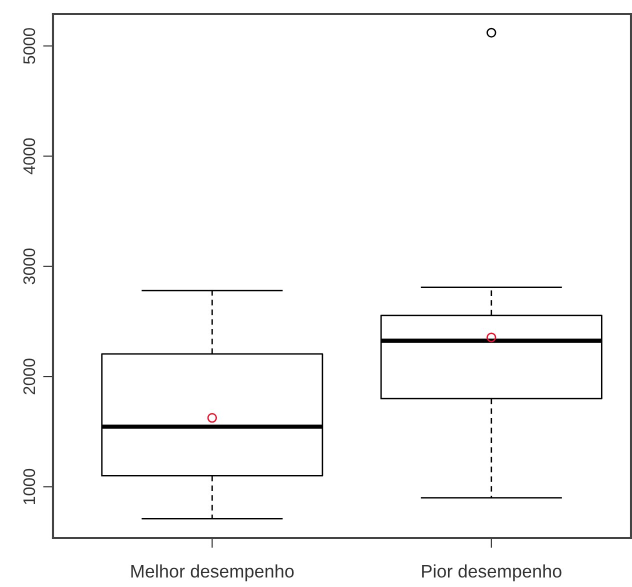 This screenshot has width=632, height=587. I want to click on x-tick-label: Melhor desempenho, so click(212, 573).